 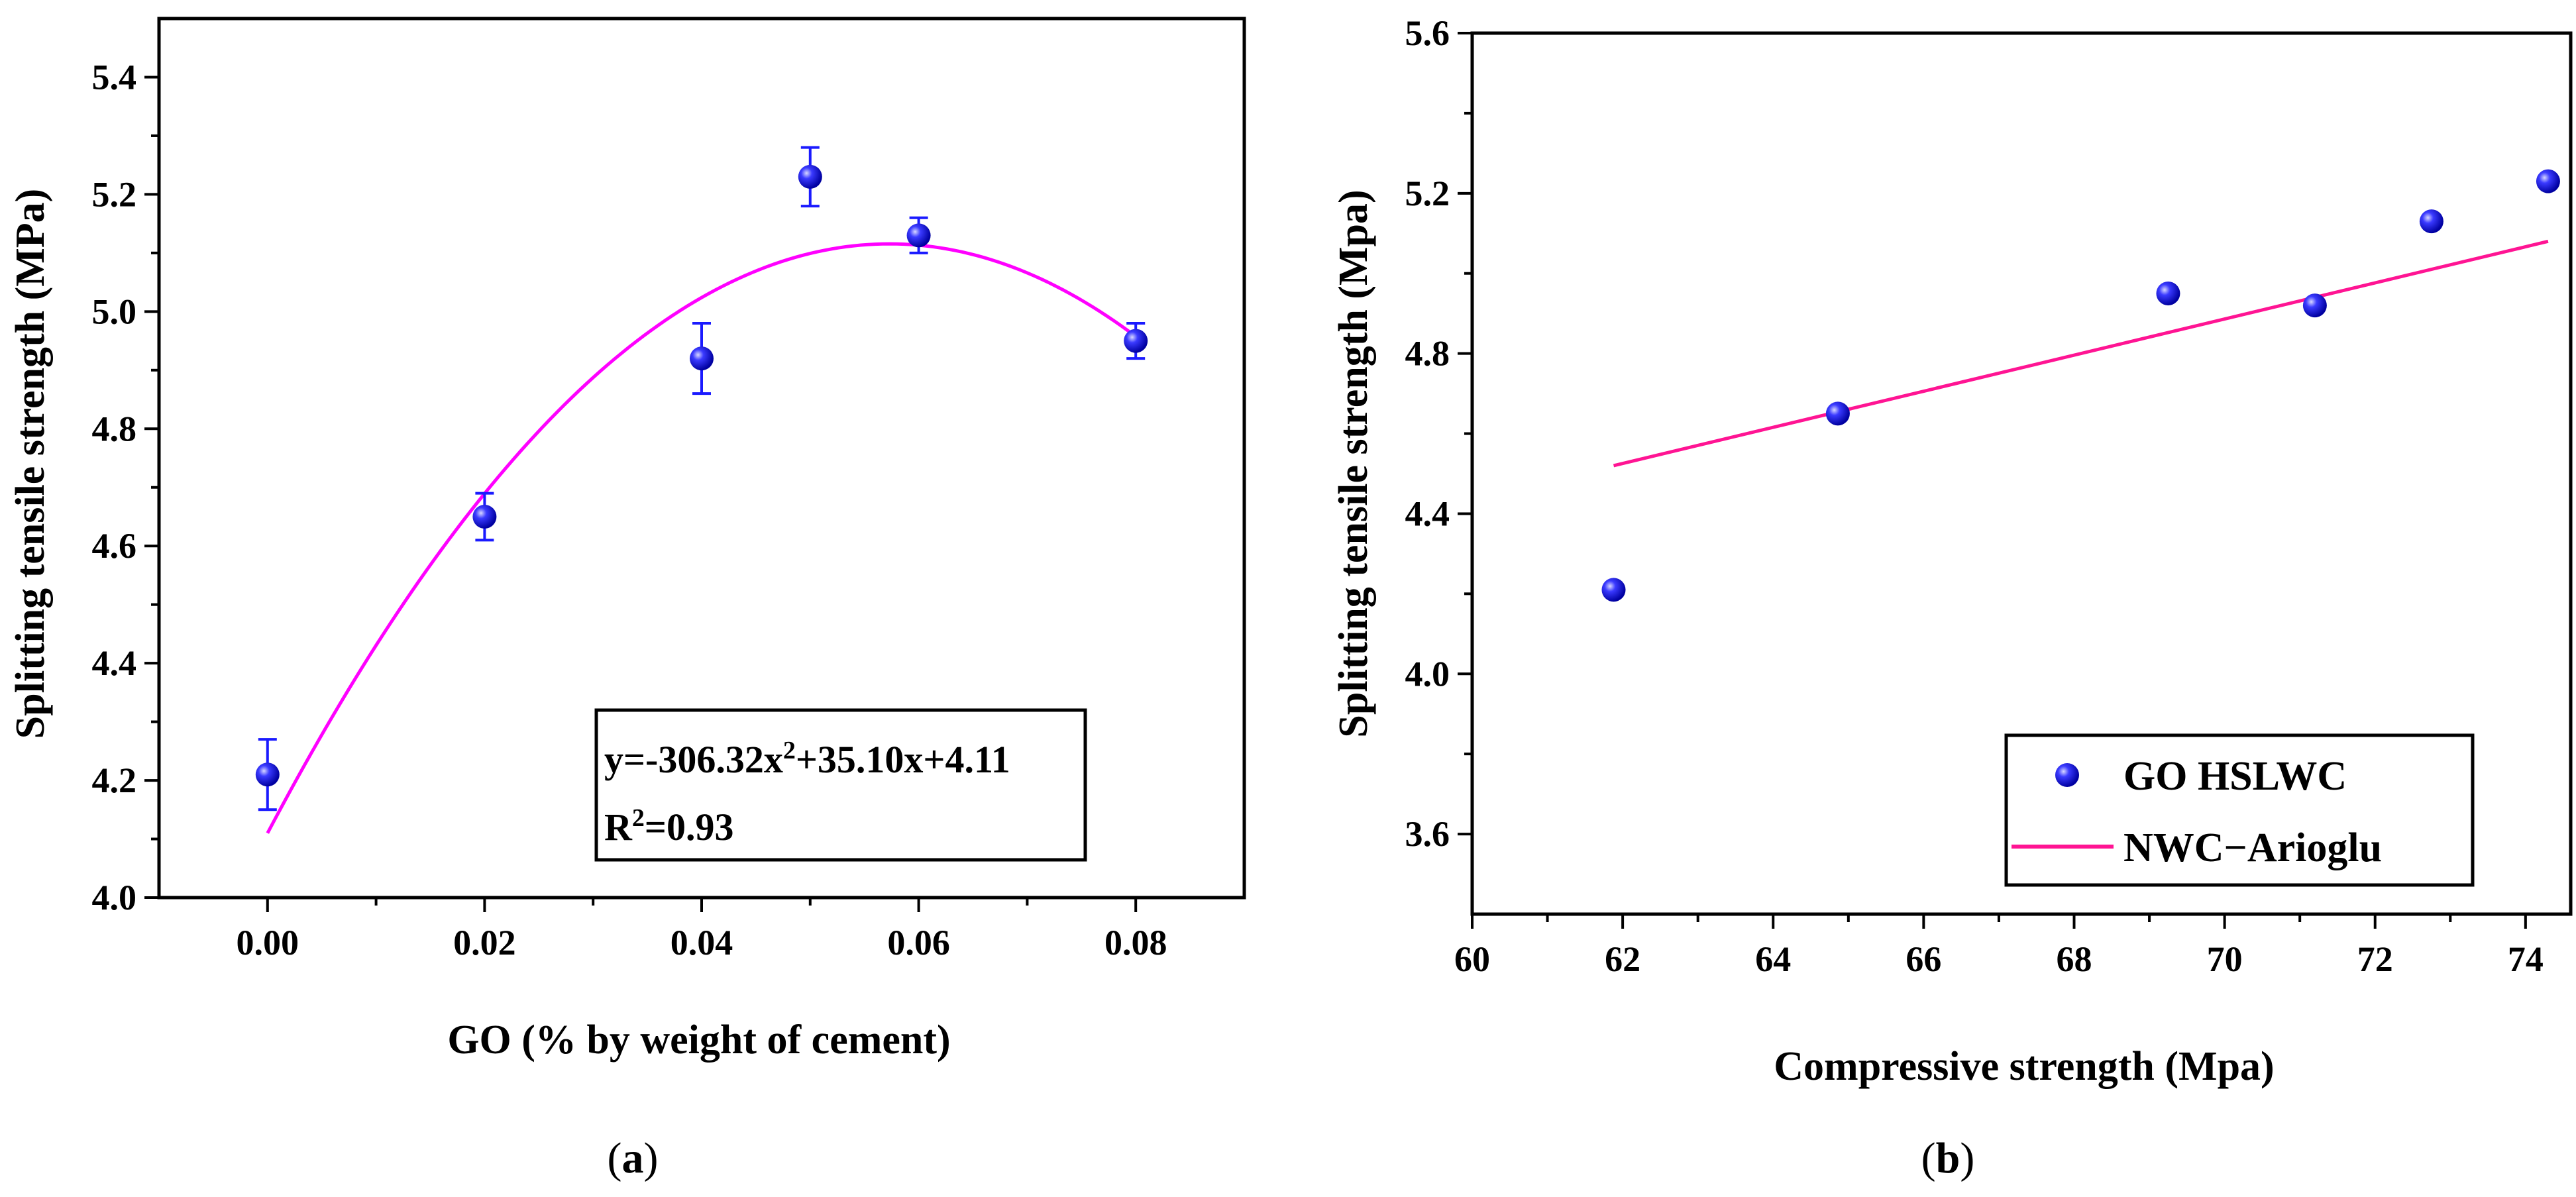 What do you see at coordinates (1427, 354) in the screenshot?
I see `chart-b-y-tick-label: 4.8` at bounding box center [1427, 354].